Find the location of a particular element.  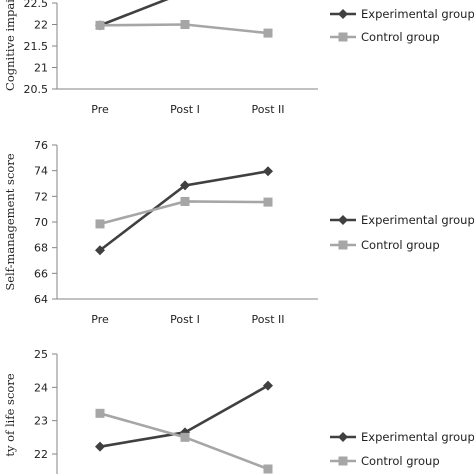

series-line is located at coordinates (134, 13).